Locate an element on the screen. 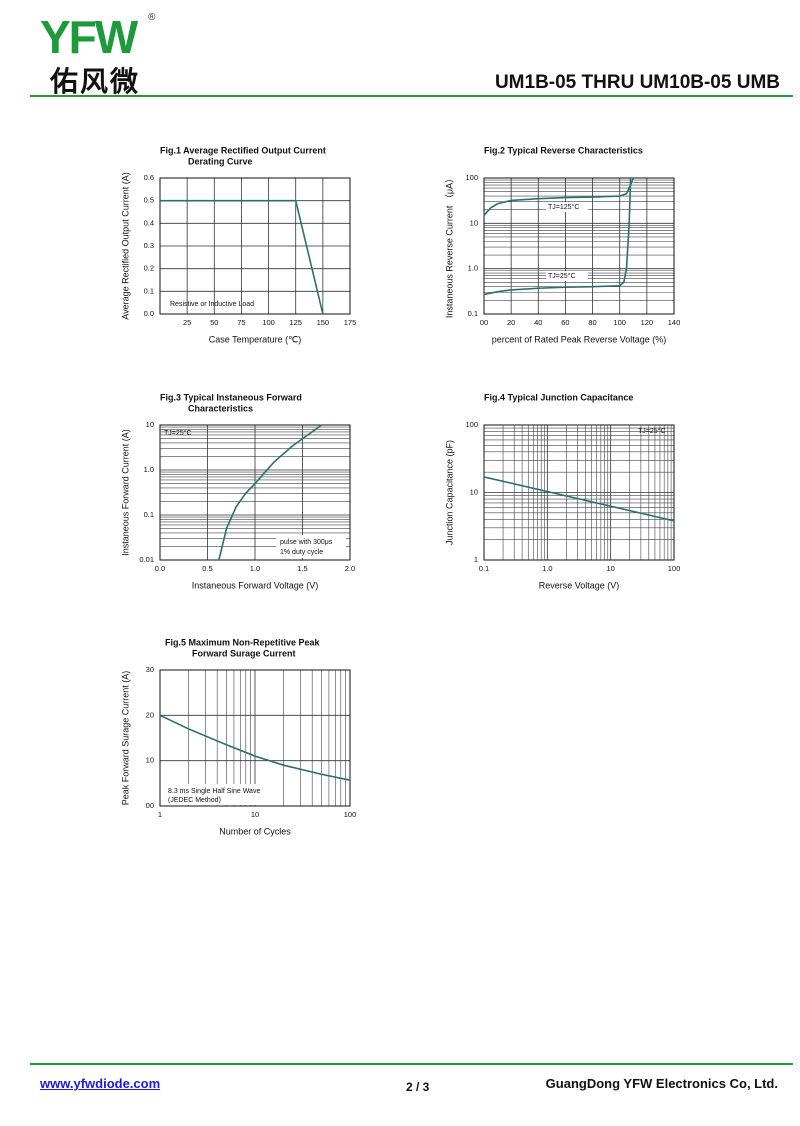 Image resolution: width=800 pixels, height=1126 pixels. x-axis-label: Number of Cycles is located at coordinates (255, 831).